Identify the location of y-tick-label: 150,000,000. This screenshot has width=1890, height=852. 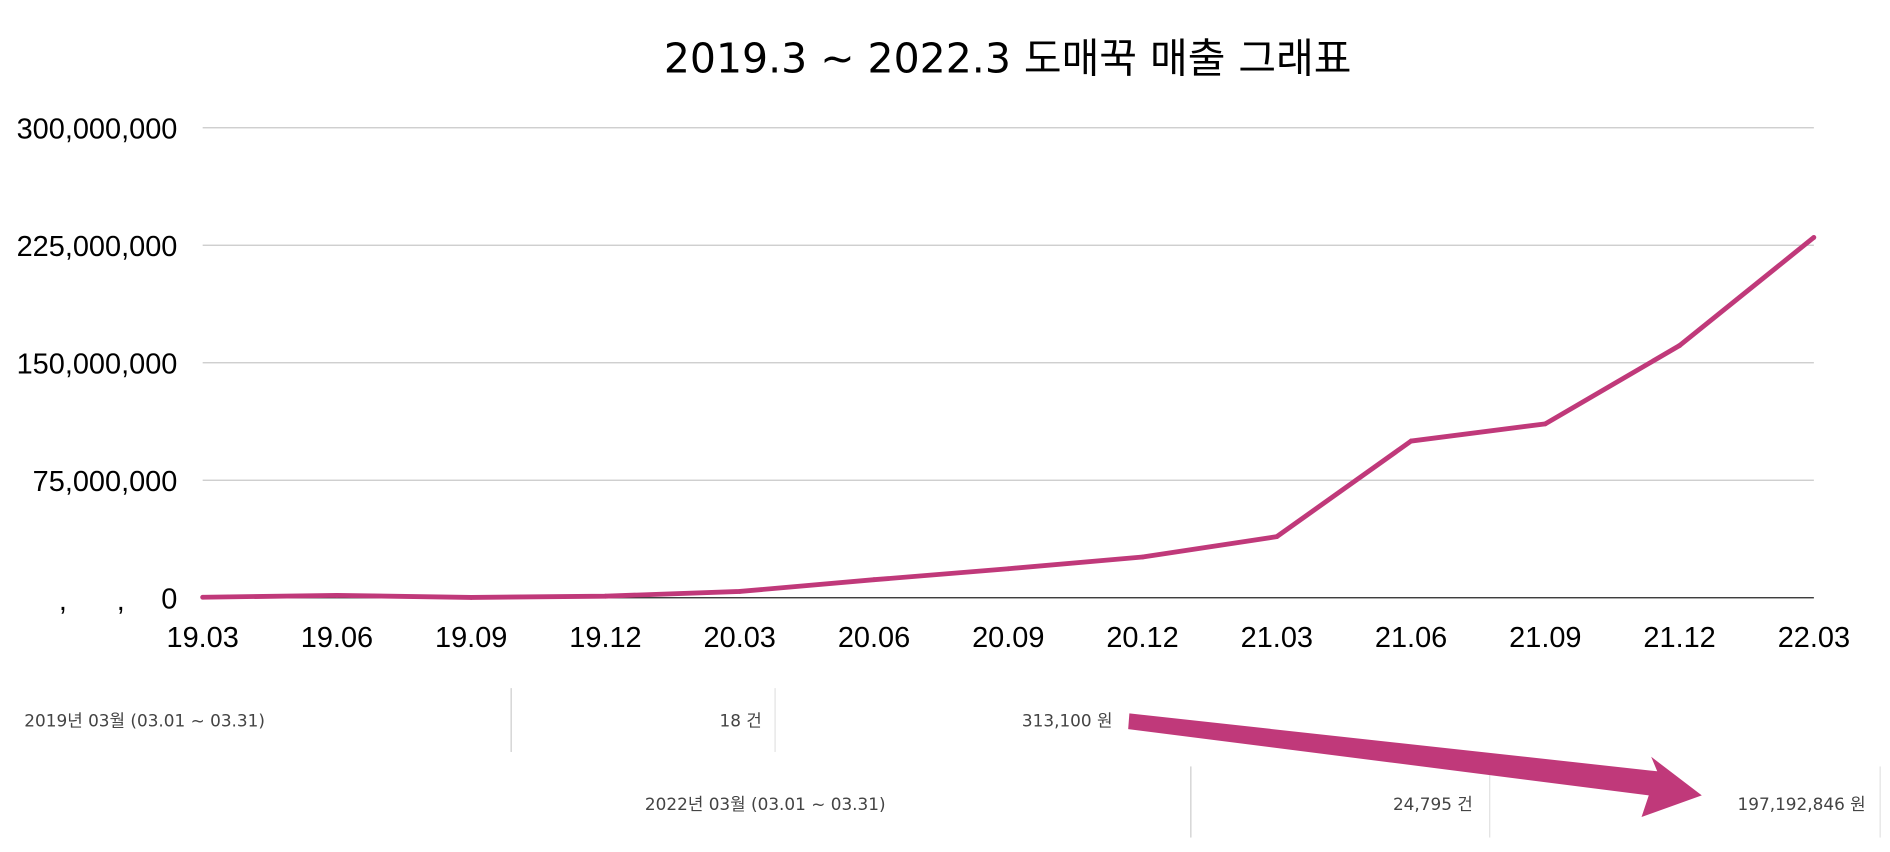
(97, 365).